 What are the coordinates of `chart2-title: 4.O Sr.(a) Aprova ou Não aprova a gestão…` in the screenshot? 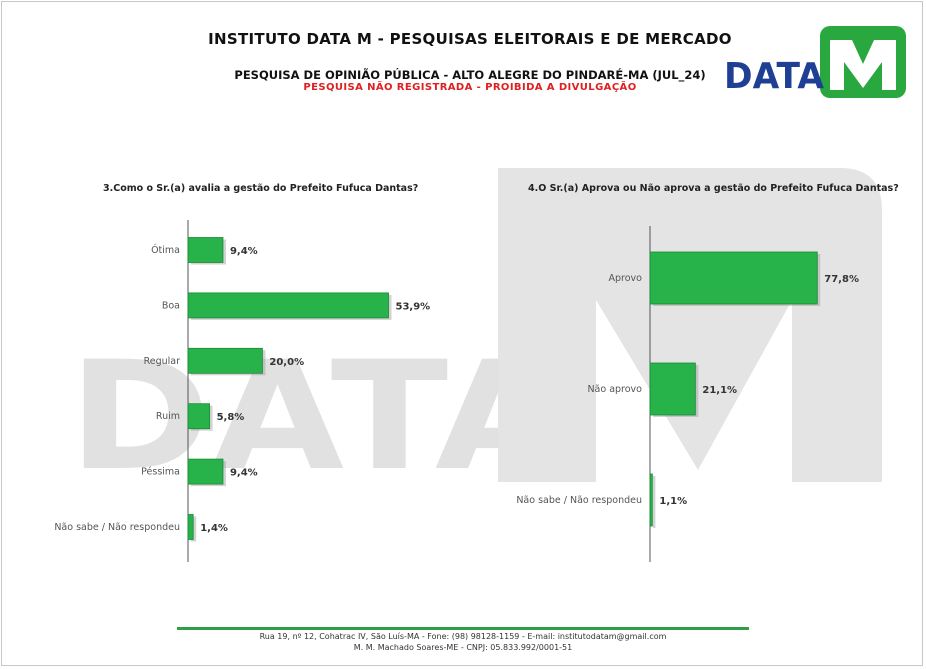 It's located at (713, 188).